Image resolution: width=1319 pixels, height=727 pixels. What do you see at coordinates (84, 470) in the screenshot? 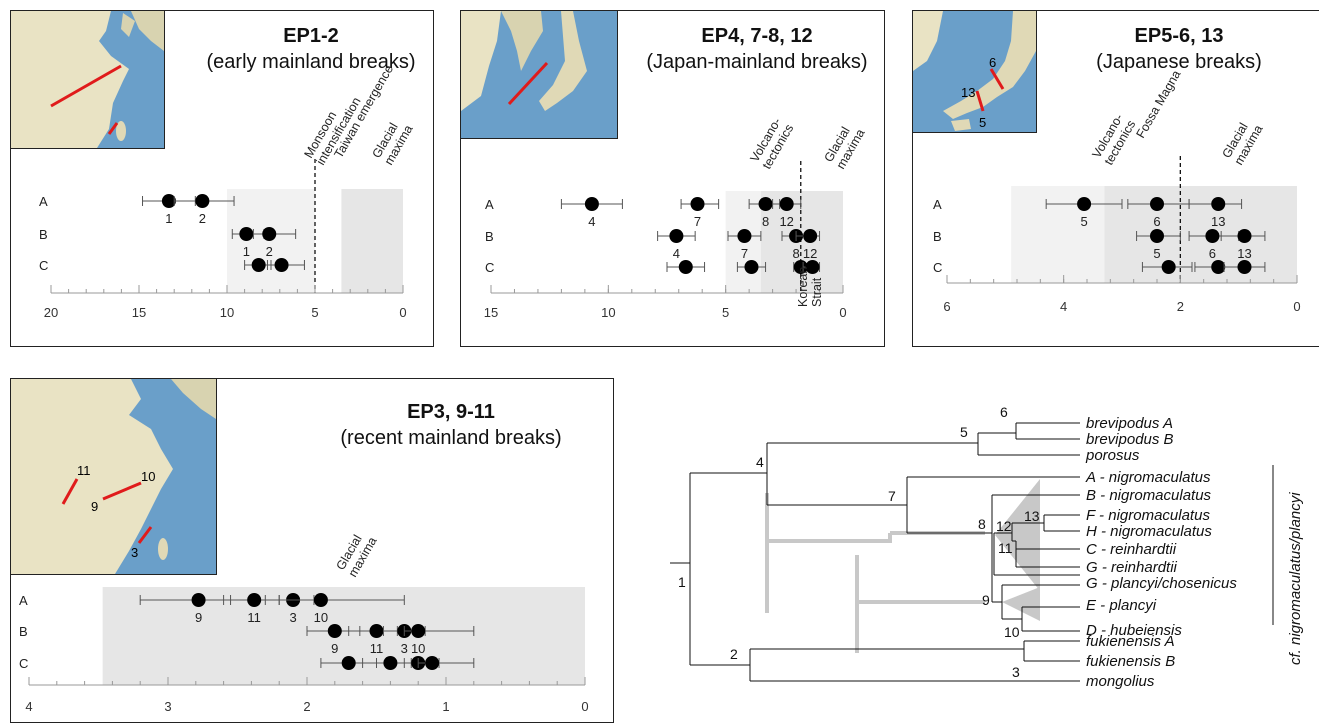
I see `map-label: 11` at bounding box center [84, 470].